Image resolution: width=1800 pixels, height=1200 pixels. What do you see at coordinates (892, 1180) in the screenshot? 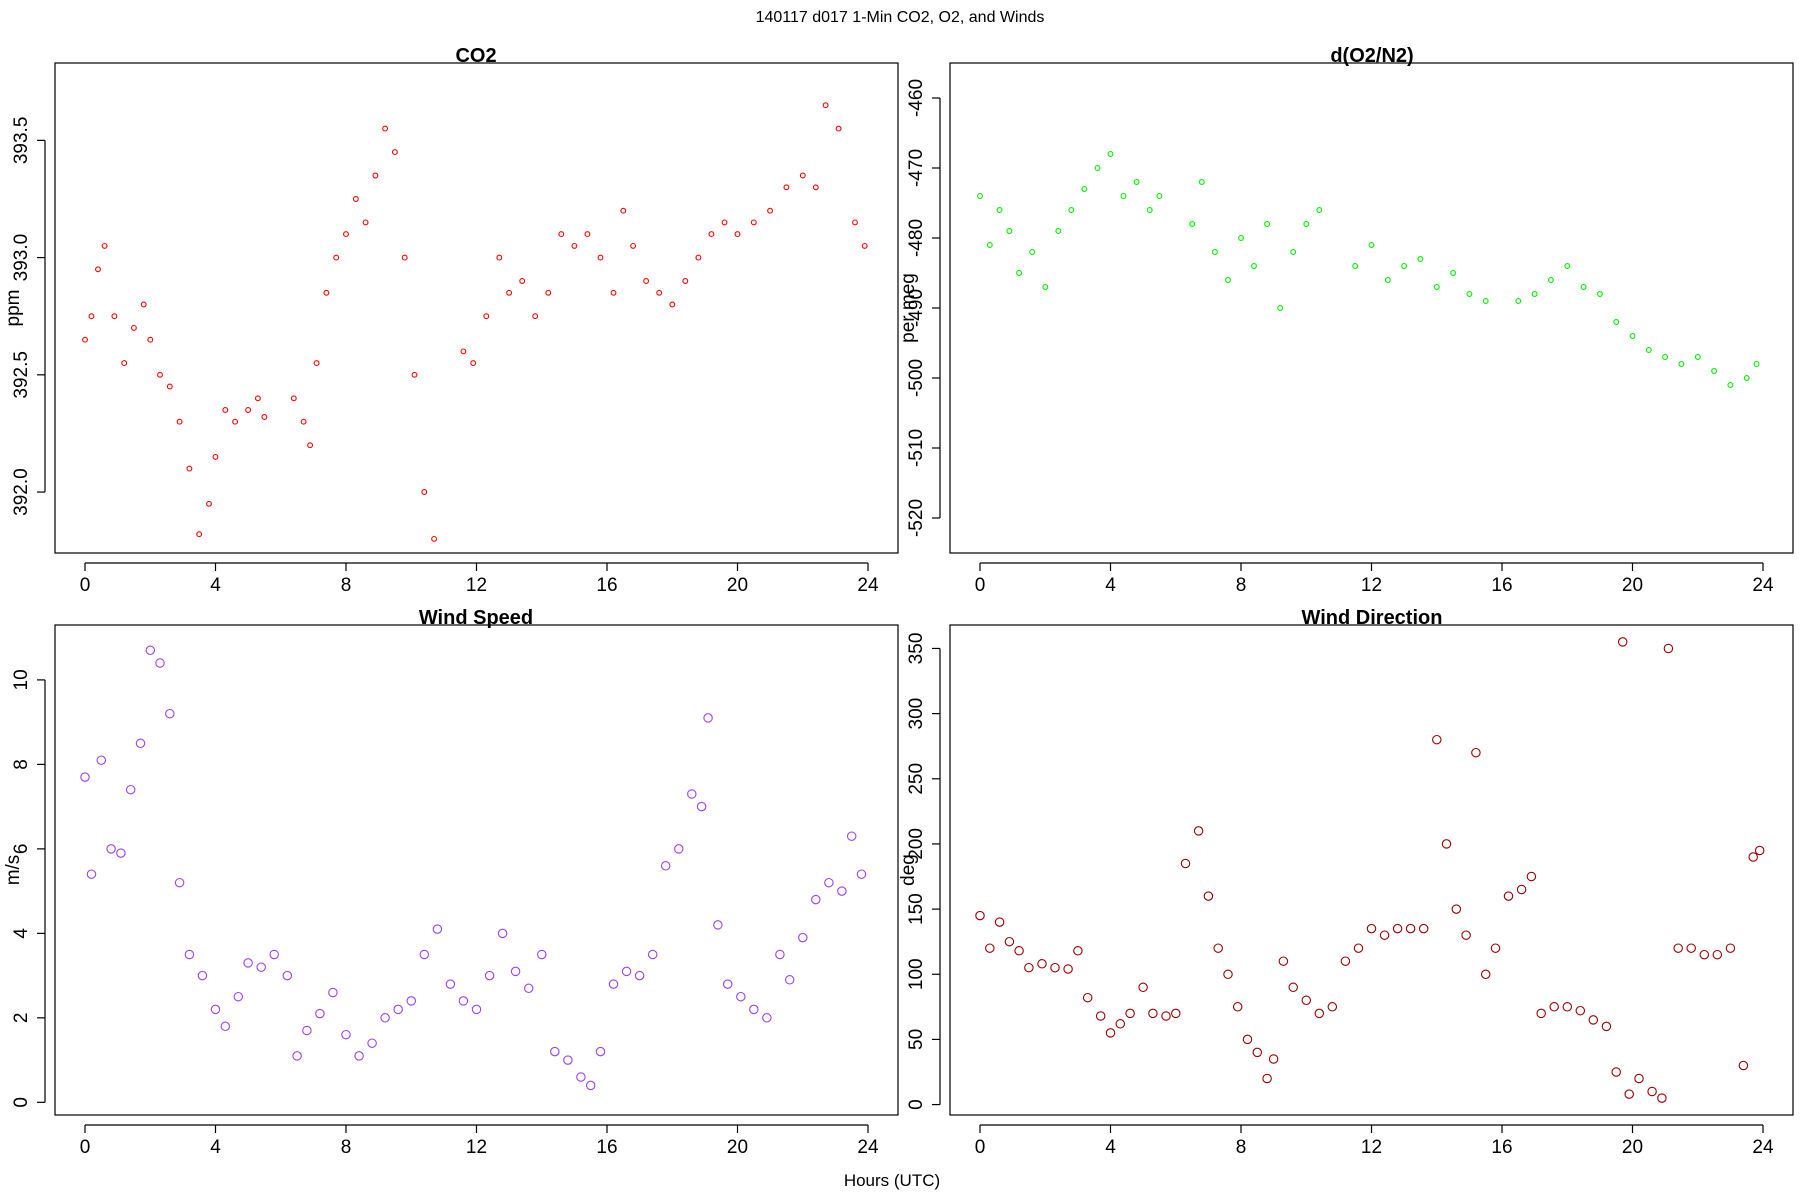
I see `figure-x-axis-label: Hours (UTC)` at bounding box center [892, 1180].